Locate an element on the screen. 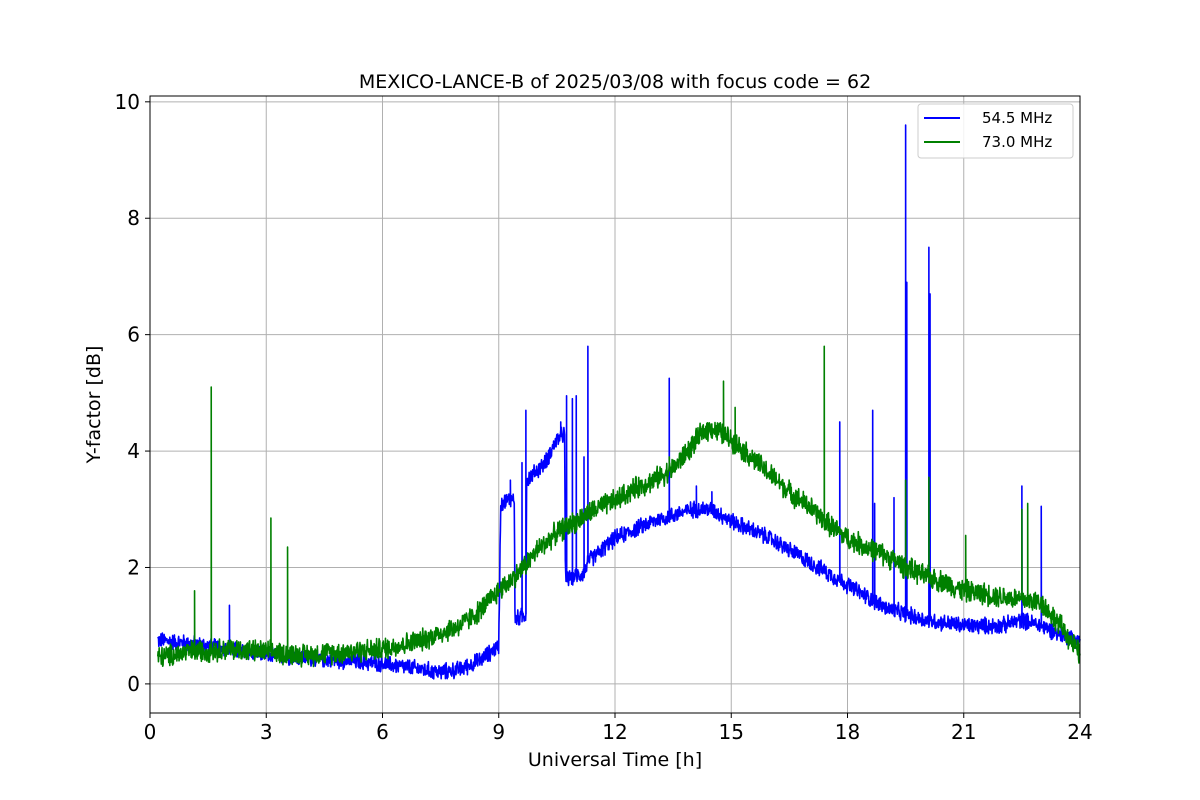  x-tick-label: 9 is located at coordinates (498, 732).